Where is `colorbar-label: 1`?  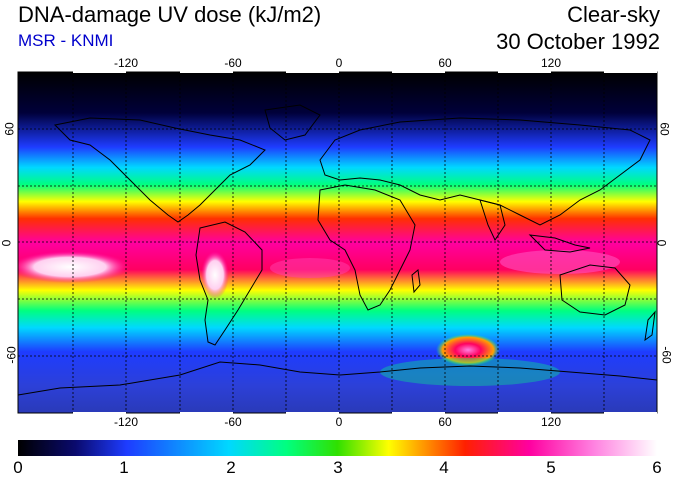 colorbar-label: 1 is located at coordinates (124, 467).